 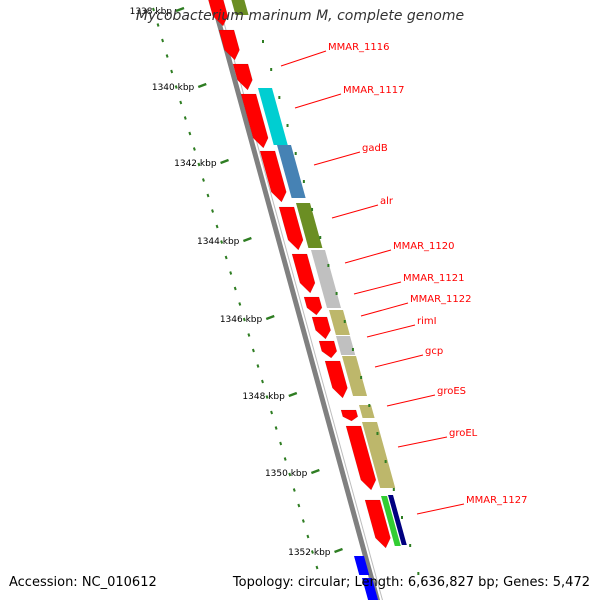 I want to click on gene-label: rimI, so click(x=427, y=321).